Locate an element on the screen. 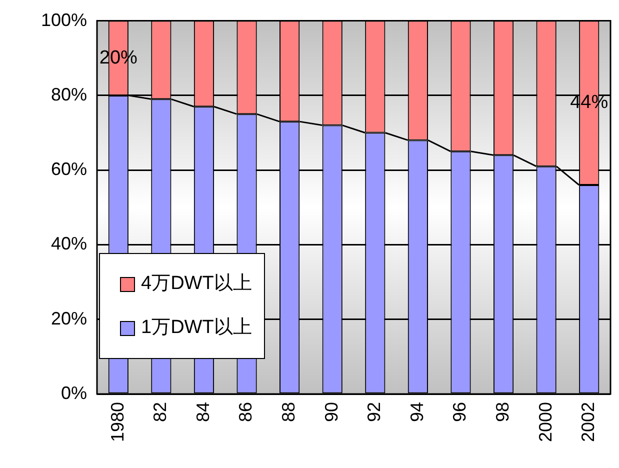 The width and height of the screenshot is (619, 468). y-tick-label: 60% is located at coordinates (68, 169).